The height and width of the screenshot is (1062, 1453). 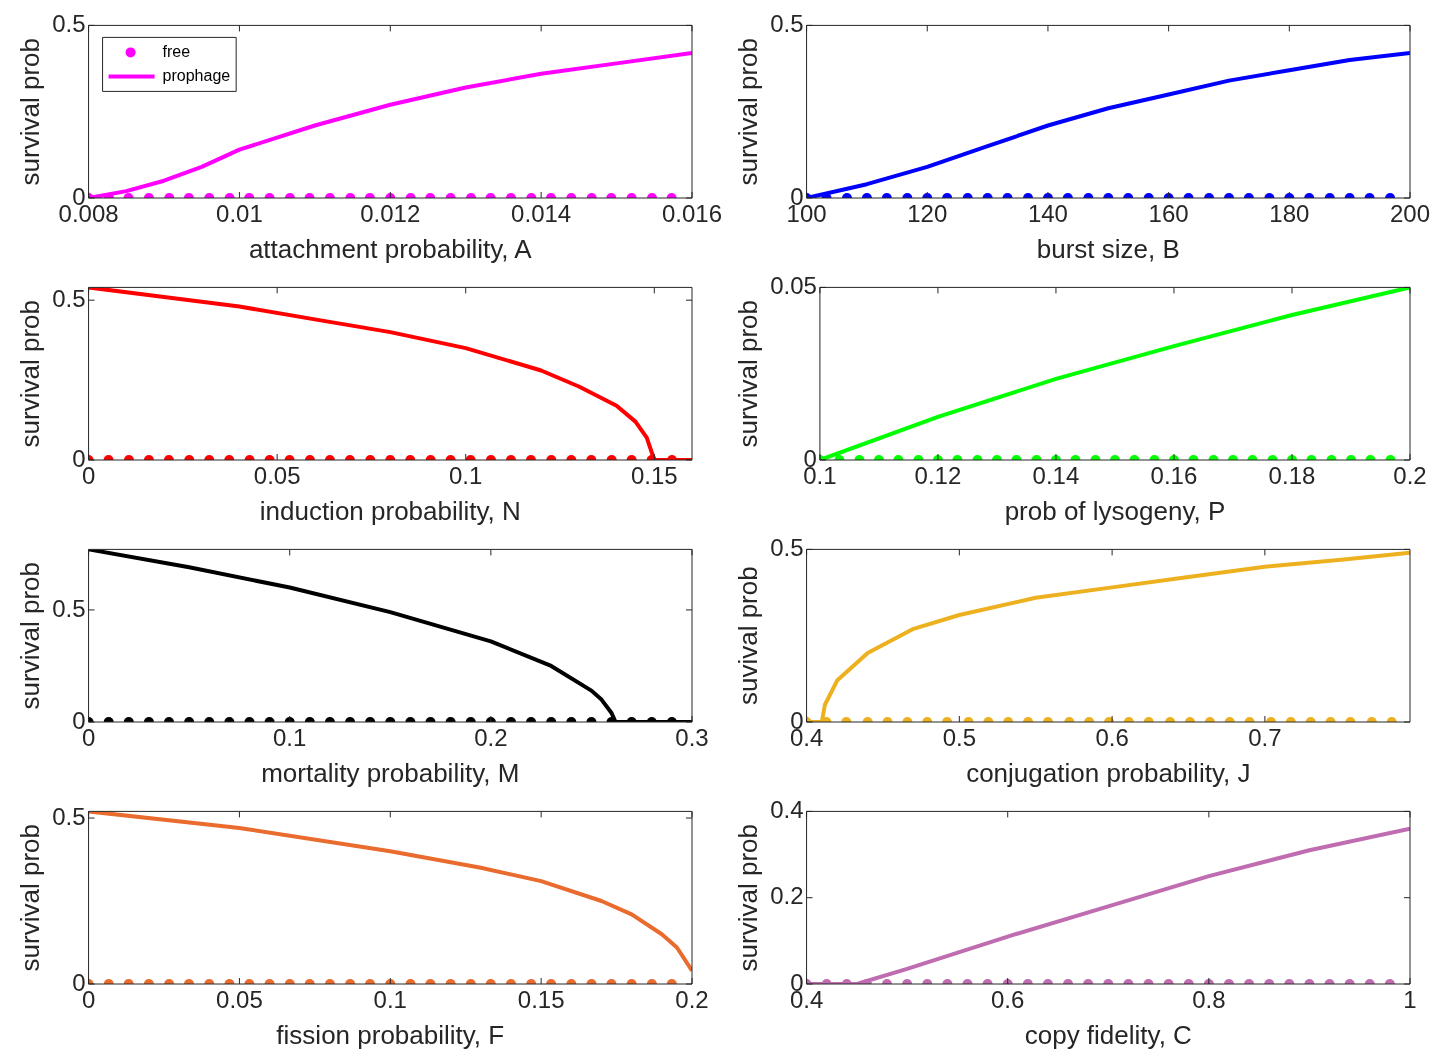 I want to click on x-tick-label: 0.3, so click(x=692, y=738).